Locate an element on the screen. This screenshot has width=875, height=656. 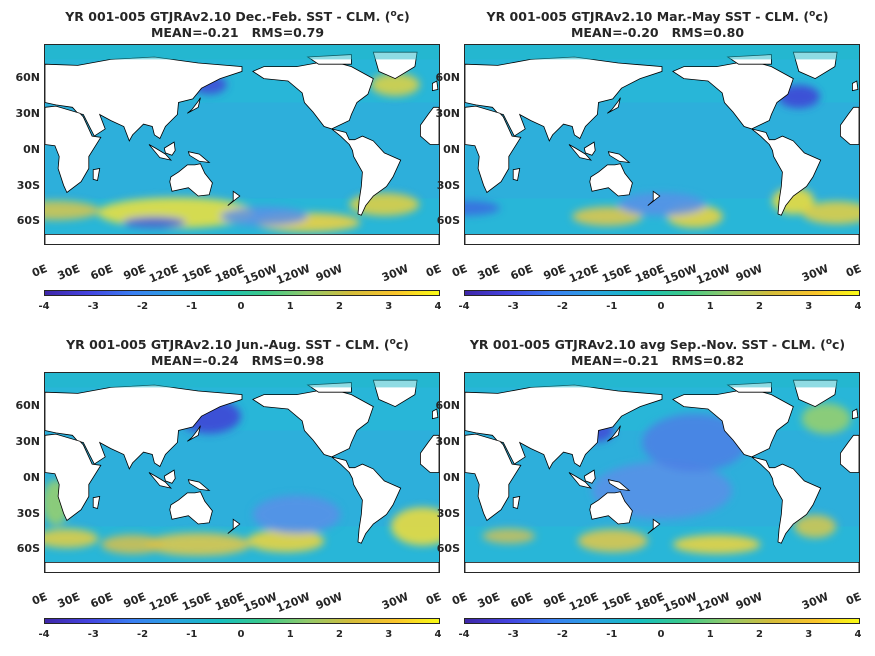
lon-tick-label: 150W is located at coordinates (680, 603).